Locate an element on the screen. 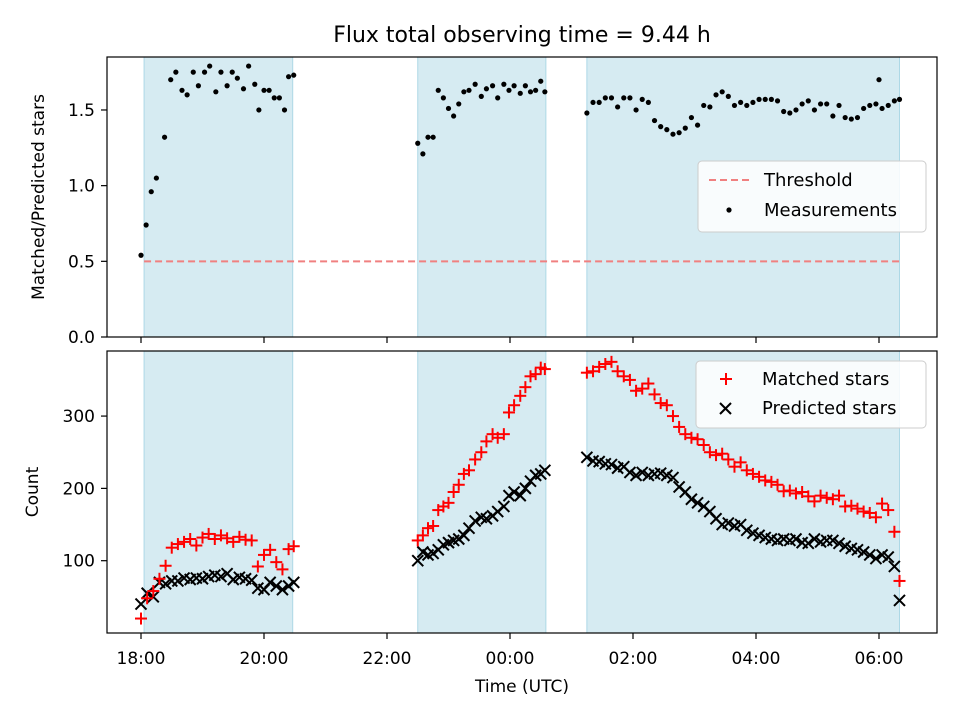  legend-matched-swatch is located at coordinates (726, 379).